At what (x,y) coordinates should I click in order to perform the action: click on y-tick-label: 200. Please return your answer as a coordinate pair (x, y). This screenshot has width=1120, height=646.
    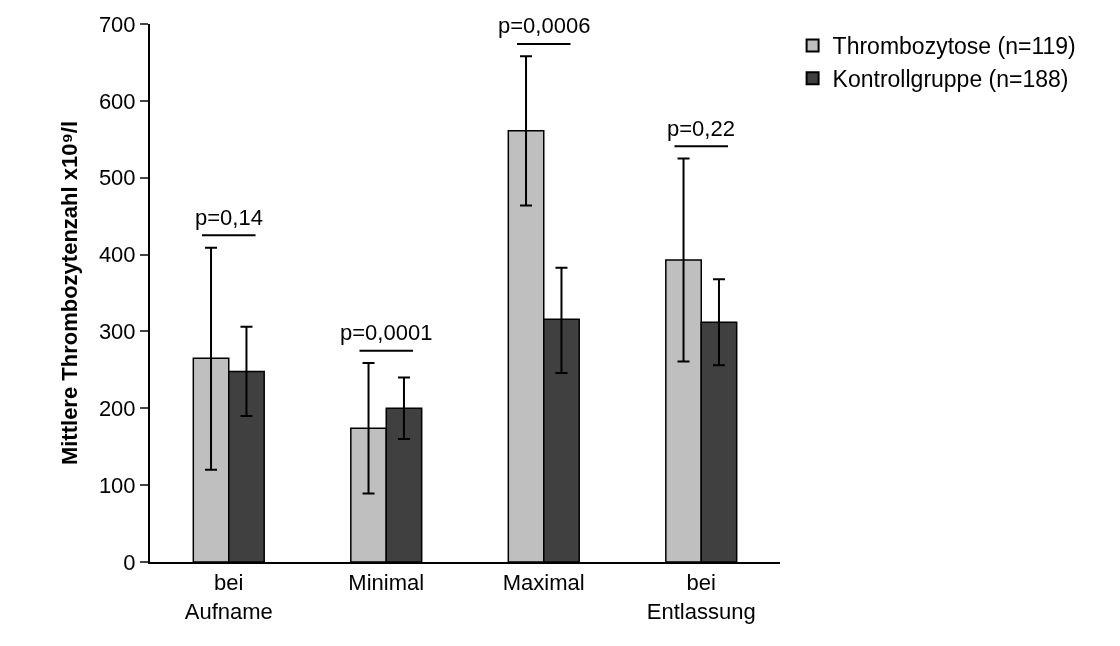
    Looking at the image, I should click on (117, 408).